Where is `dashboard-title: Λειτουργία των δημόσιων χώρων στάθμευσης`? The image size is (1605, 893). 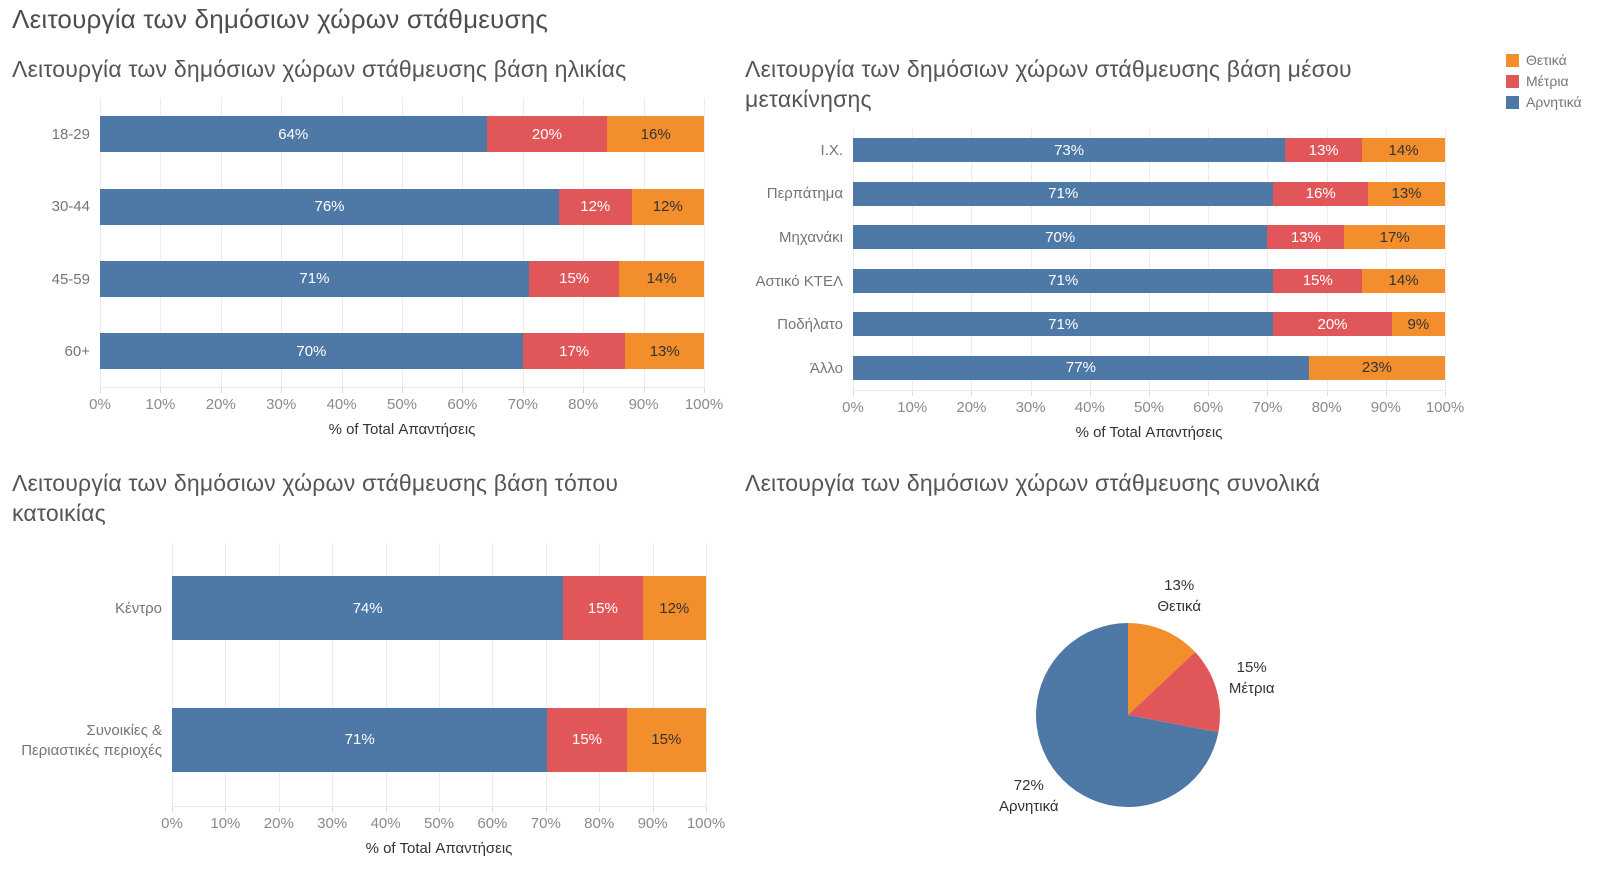 dashboard-title: Λειτουργία των δημόσιων χώρων στάθμευσης is located at coordinates (280, 19).